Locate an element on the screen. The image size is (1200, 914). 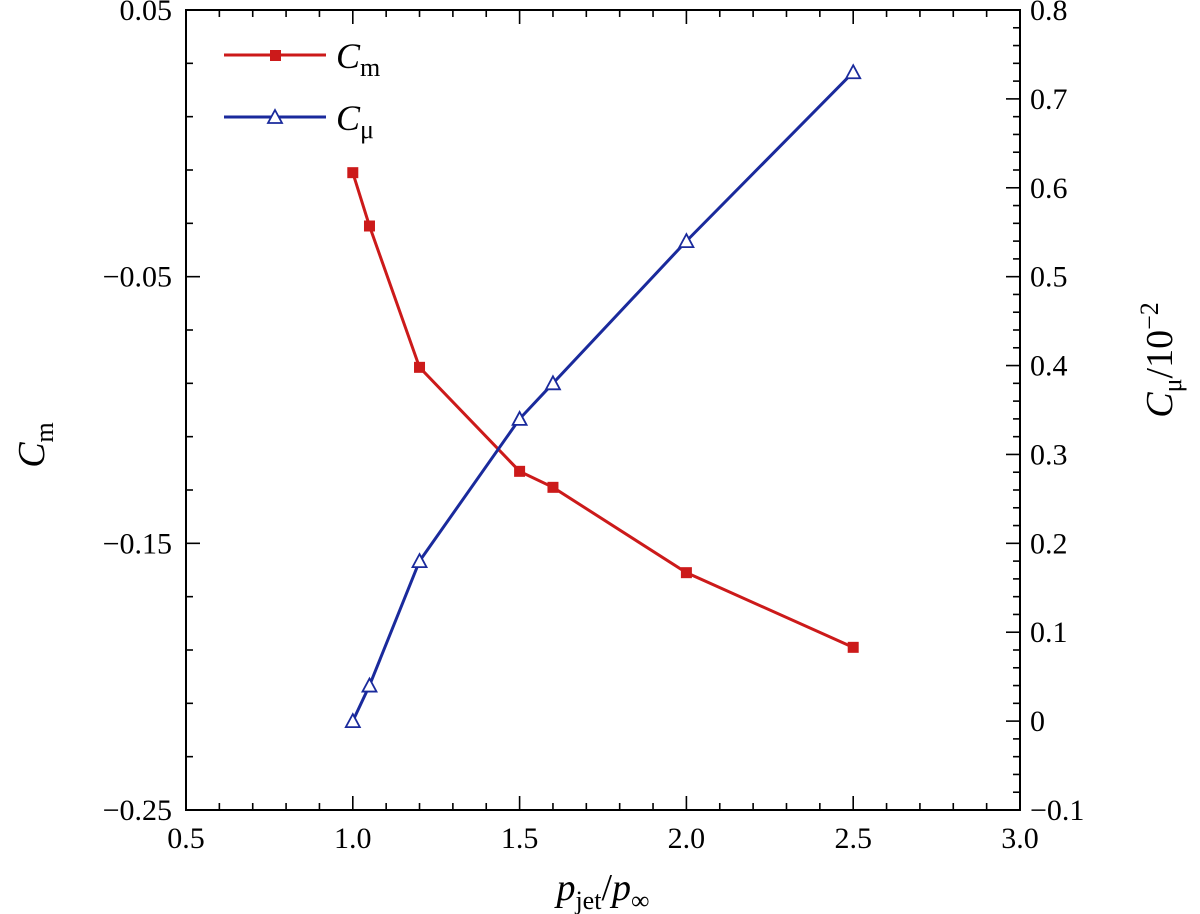
y-right-tick-label: 0.3 is located at coordinates (1049, 454).